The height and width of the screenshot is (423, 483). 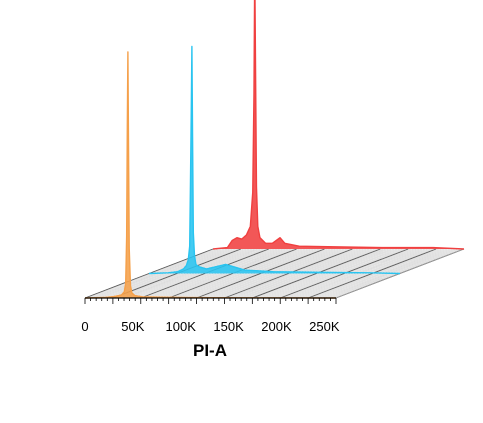 What do you see at coordinates (132, 326) in the screenshot?
I see `x-tick-label: 50K` at bounding box center [132, 326].